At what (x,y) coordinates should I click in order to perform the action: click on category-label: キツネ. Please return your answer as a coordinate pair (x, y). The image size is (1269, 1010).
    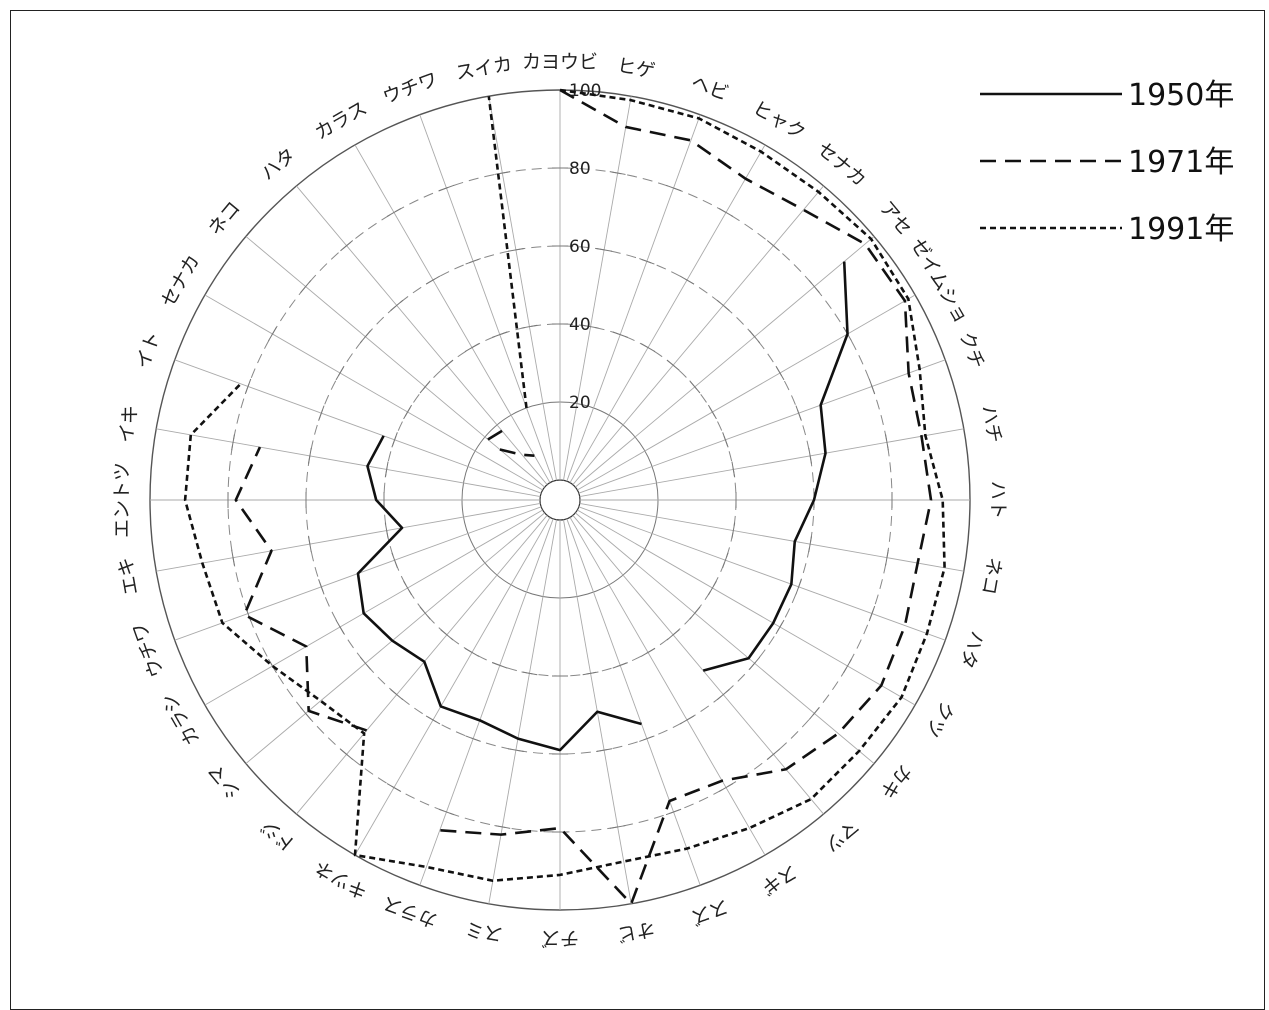
    Looking at the image, I should click on (341, 880).